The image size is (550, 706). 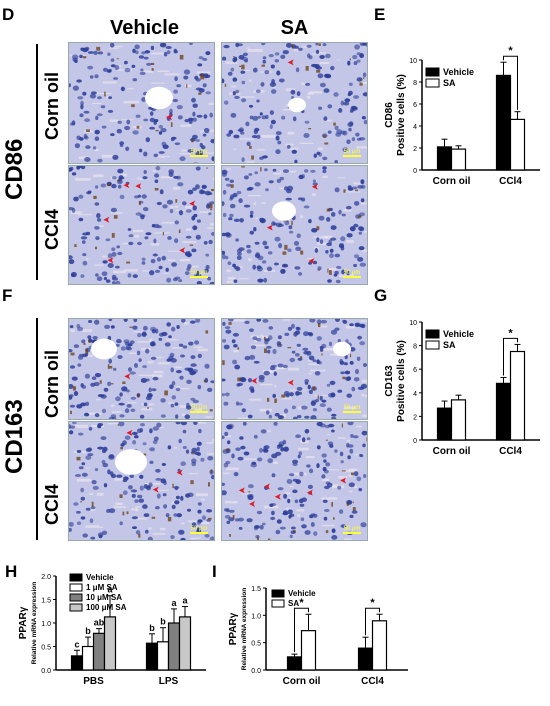 What do you see at coordinates (297, 105) in the screenshot?
I see `vessel-lumen` at bounding box center [297, 105].